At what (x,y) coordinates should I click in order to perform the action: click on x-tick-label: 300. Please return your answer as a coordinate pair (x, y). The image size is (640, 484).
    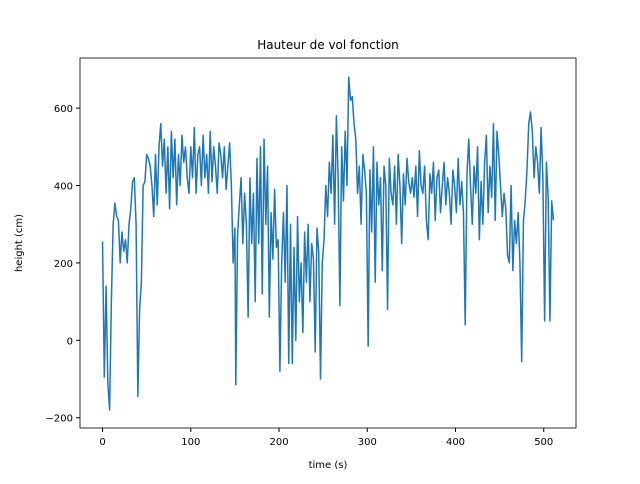
    Looking at the image, I should click on (367, 442).